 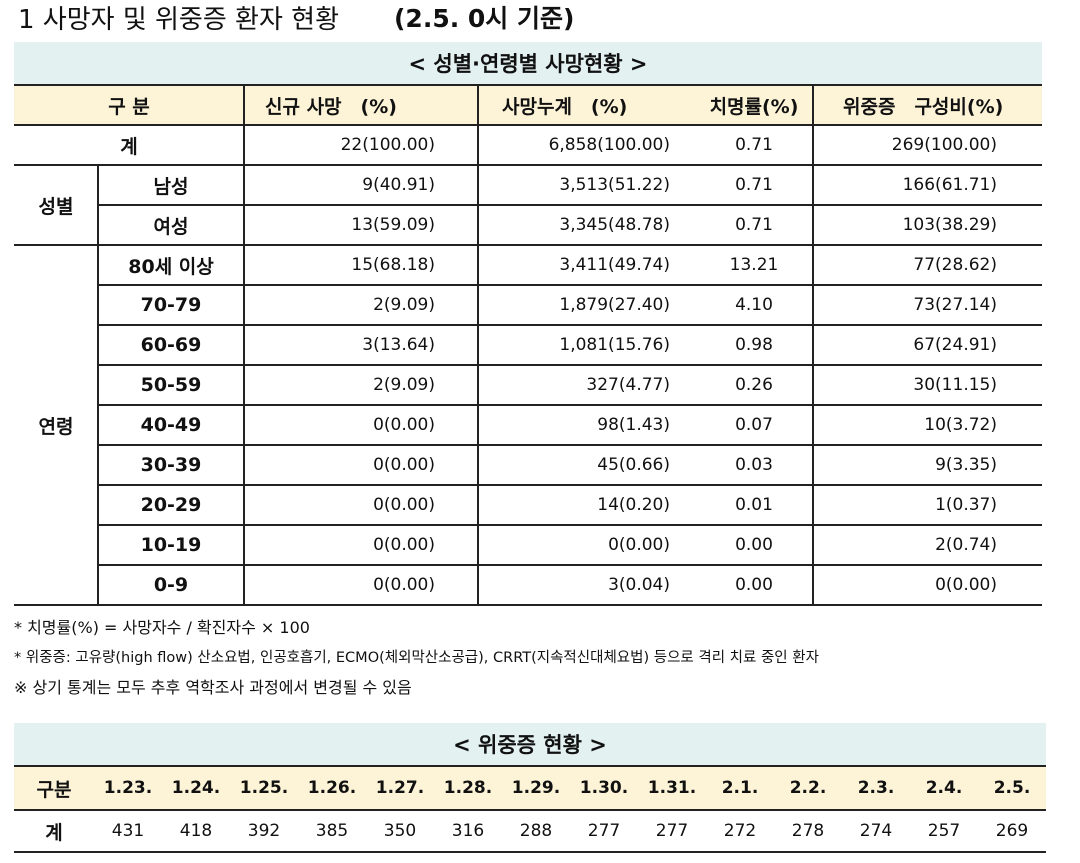 What do you see at coordinates (754, 545) in the screenshot?
I see `table-cell: 0.00` at bounding box center [754, 545].